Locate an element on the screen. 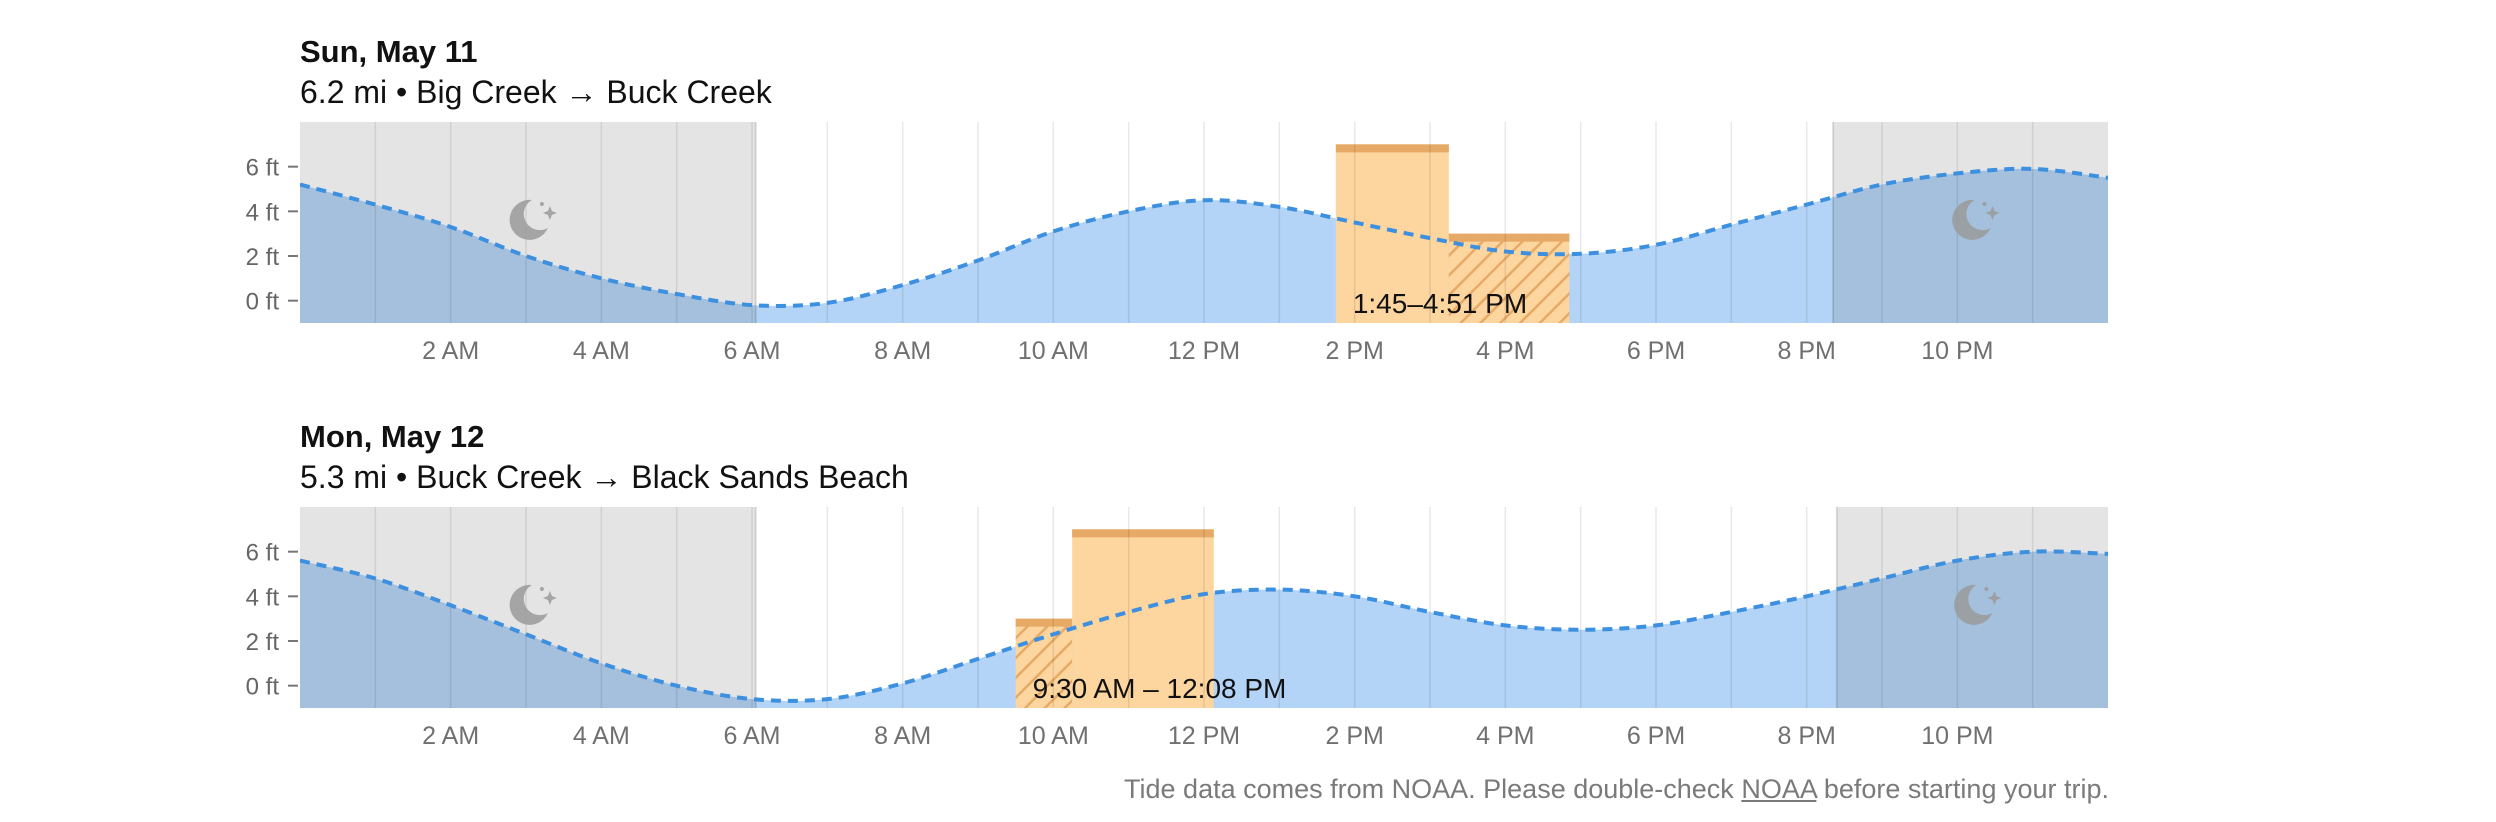  trip-window-label: 1:45–4:51 PM is located at coordinates (1440, 303).